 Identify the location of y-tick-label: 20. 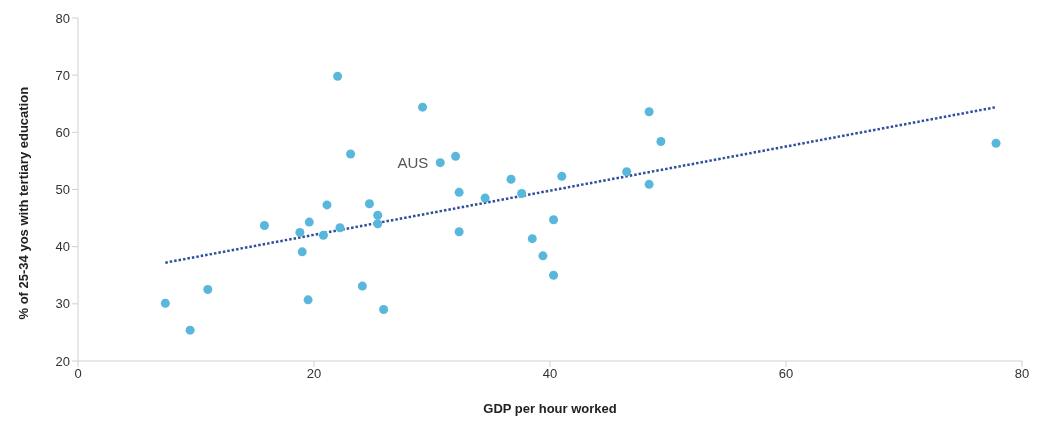
(62, 361).